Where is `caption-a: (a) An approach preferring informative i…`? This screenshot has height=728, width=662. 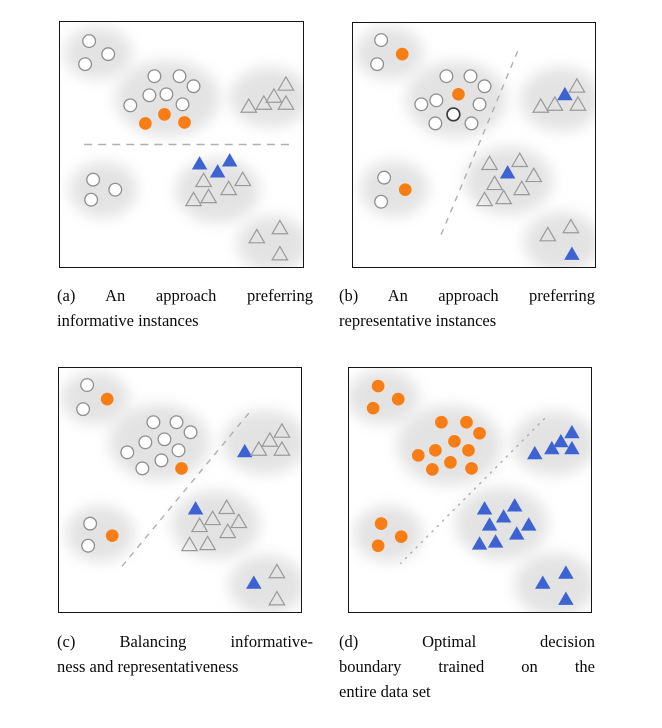 caption-a: (a) An approach preferring informative i… is located at coordinates (185, 308).